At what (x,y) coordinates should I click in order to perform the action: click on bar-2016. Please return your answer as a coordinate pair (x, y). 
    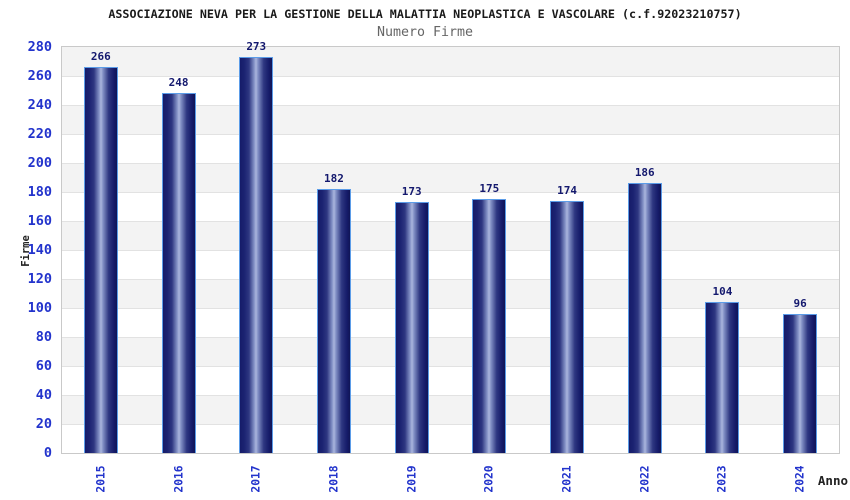
    Looking at the image, I should click on (178, 273).